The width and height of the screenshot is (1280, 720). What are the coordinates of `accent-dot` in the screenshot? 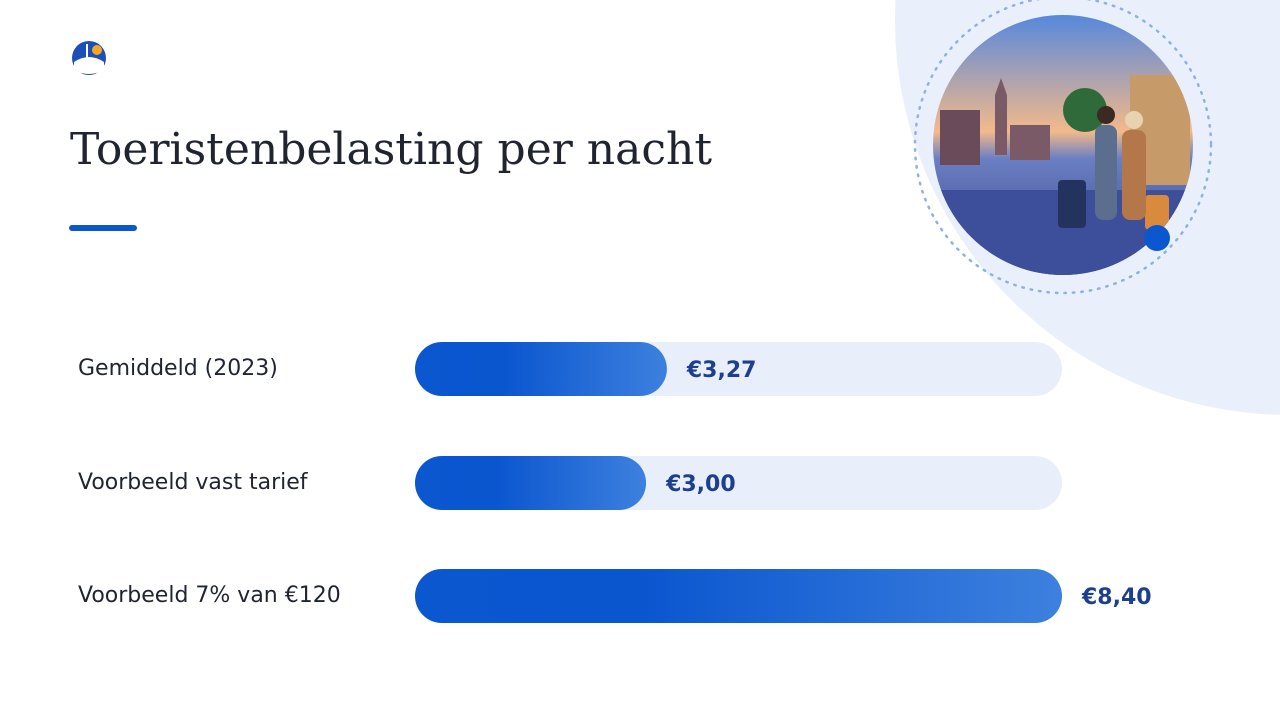 It's located at (1157, 238).